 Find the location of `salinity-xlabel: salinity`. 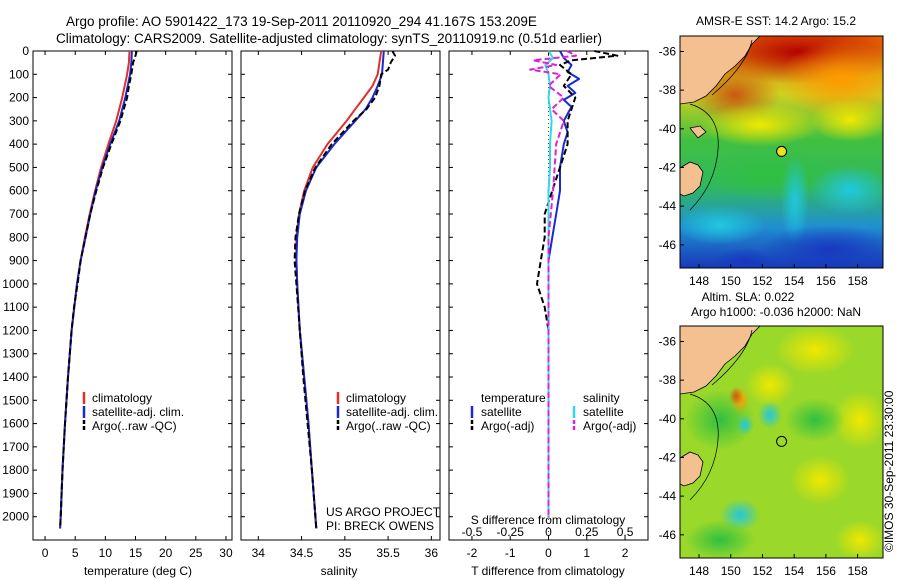

salinity-xlabel: salinity is located at coordinates (339, 571).